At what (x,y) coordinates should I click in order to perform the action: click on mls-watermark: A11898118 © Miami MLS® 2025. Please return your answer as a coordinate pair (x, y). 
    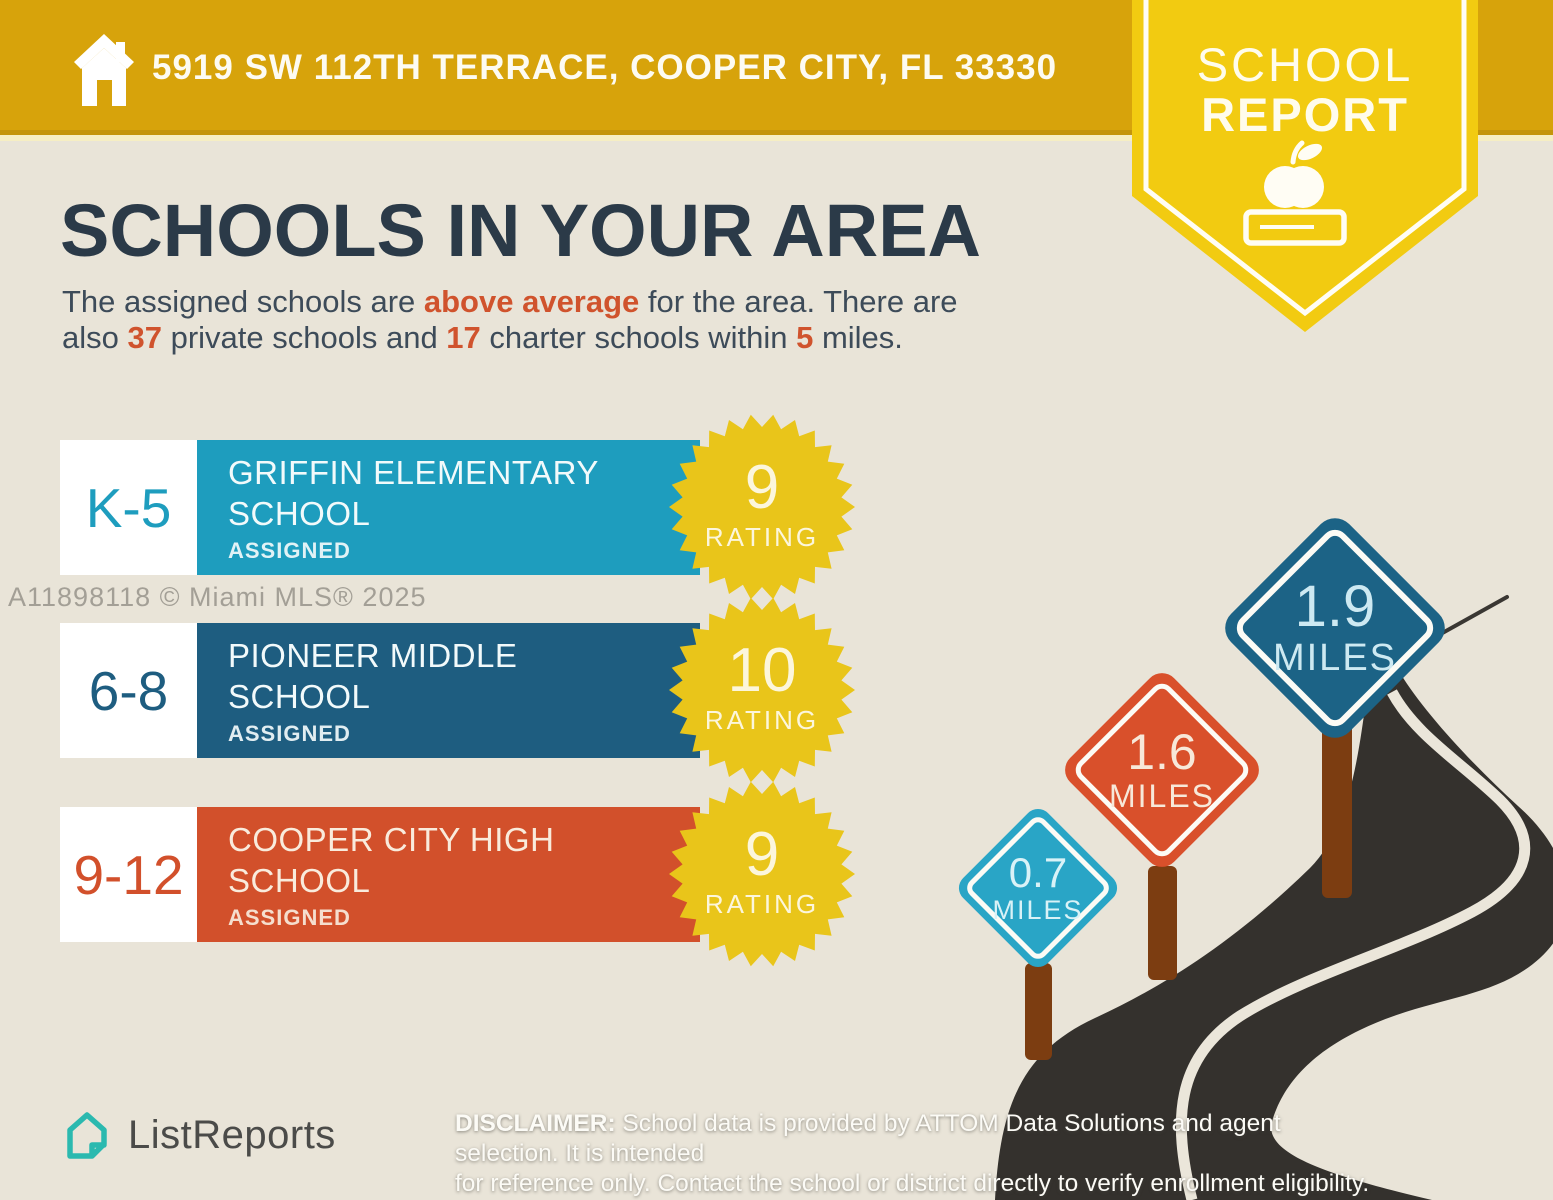
    Looking at the image, I should click on (217, 597).